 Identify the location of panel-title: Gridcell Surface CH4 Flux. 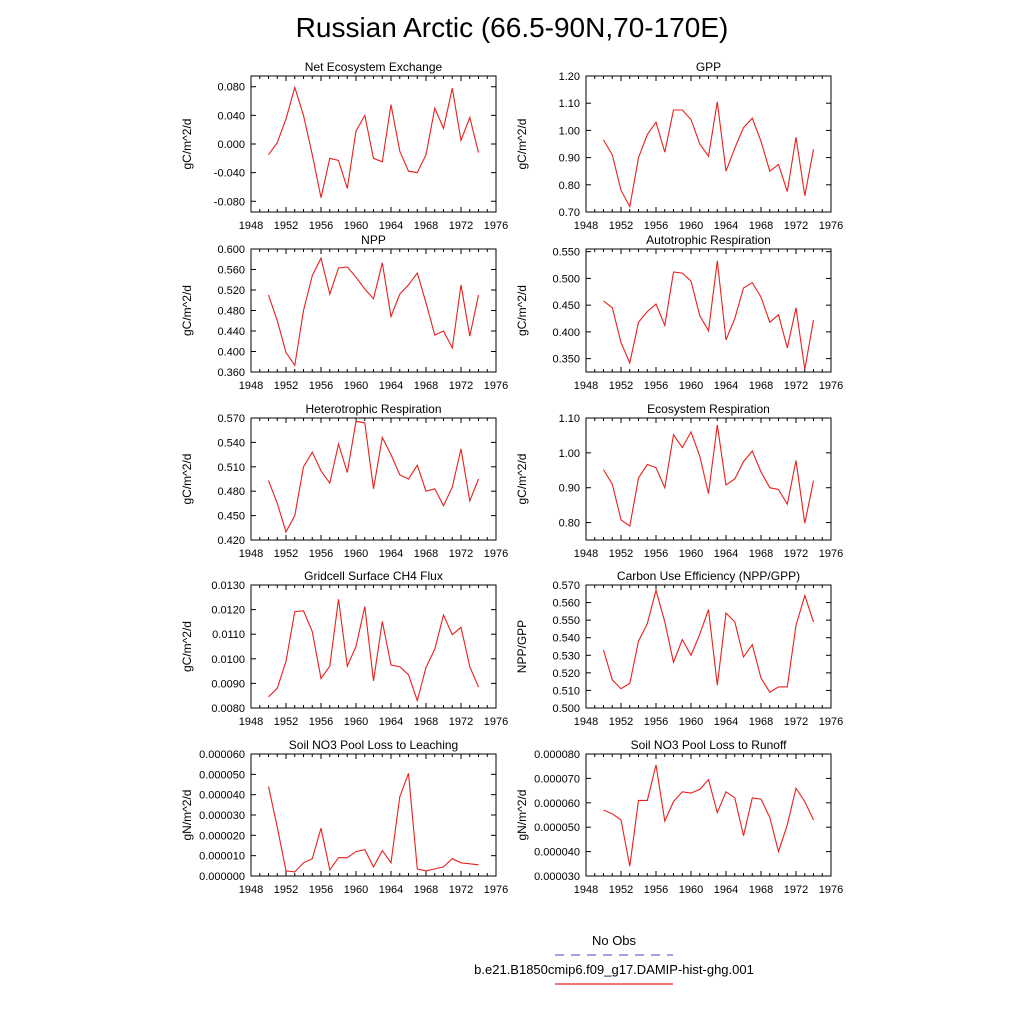
(373, 576).